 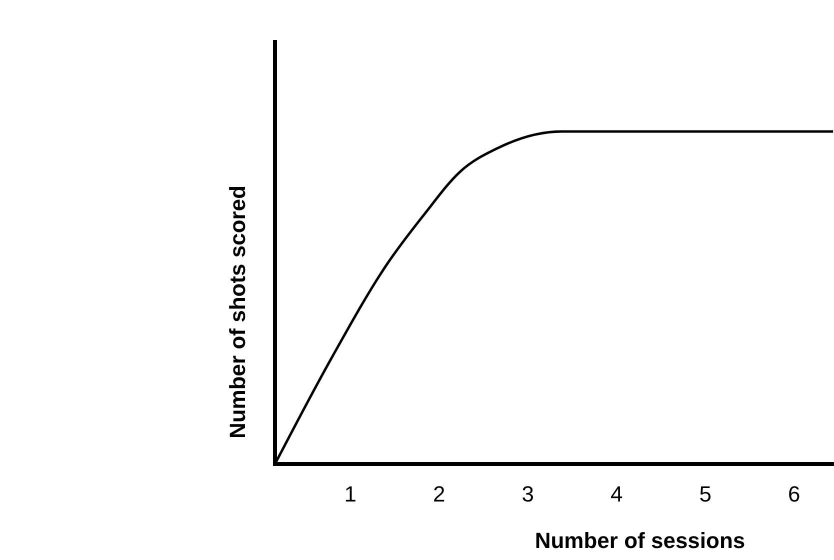 I want to click on x-tick-label: 1, so click(x=350, y=494).